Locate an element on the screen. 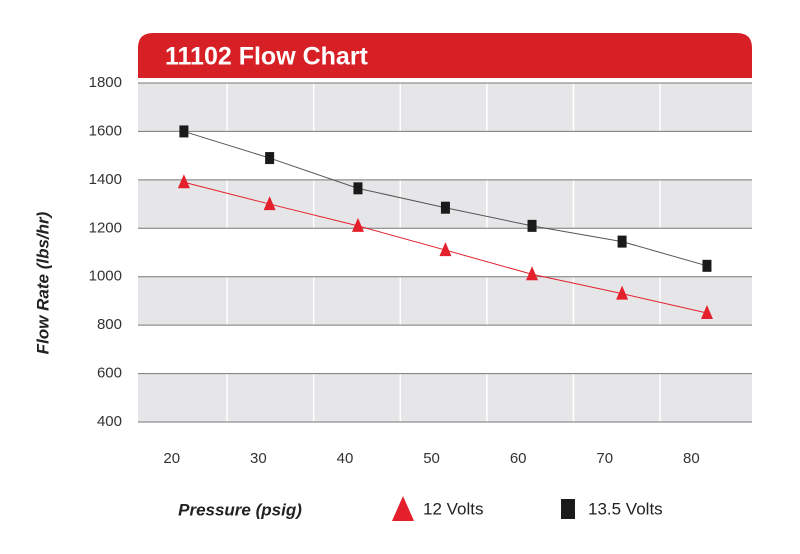  legend-label: 12 Volts is located at coordinates (453, 508).